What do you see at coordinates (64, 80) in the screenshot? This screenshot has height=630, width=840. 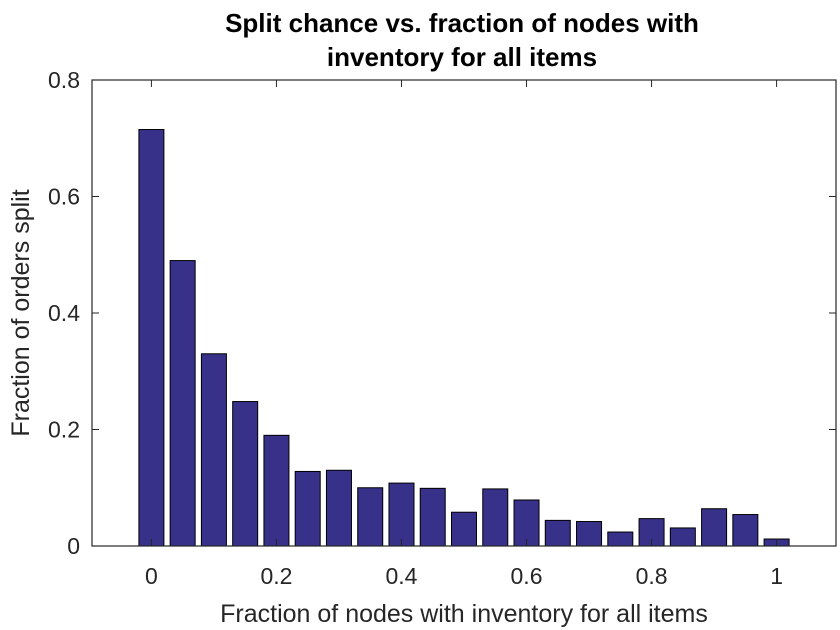 I see `y-tick-label: 0.8` at bounding box center [64, 80].